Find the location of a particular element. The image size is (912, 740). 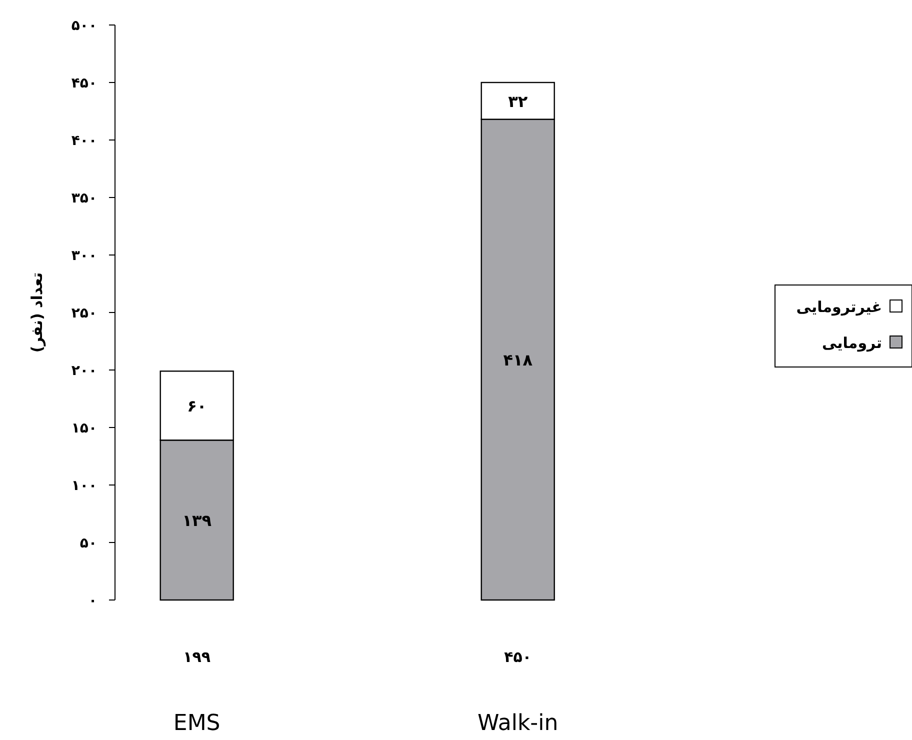

data-label: ۳۲ is located at coordinates (518, 101).